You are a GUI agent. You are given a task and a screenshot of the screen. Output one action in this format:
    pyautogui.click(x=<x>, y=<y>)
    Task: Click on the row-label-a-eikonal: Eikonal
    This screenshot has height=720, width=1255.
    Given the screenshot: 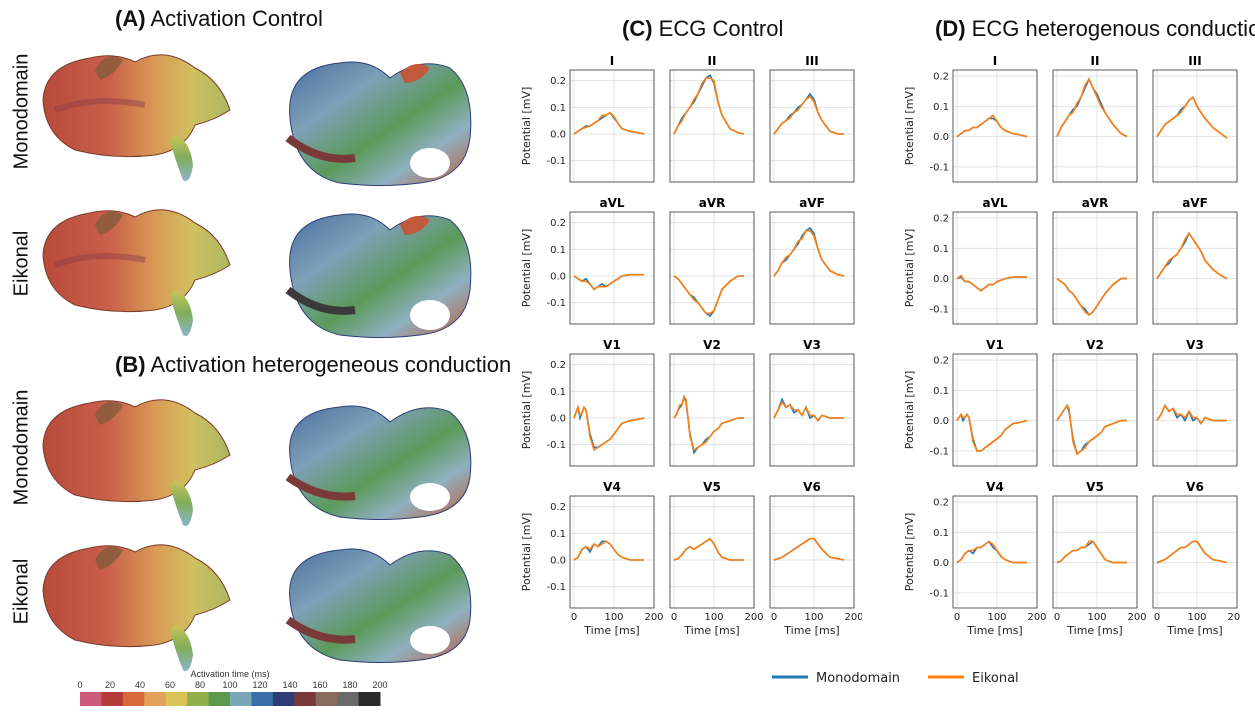 What is the action you would take?
    pyautogui.click(x=21, y=263)
    